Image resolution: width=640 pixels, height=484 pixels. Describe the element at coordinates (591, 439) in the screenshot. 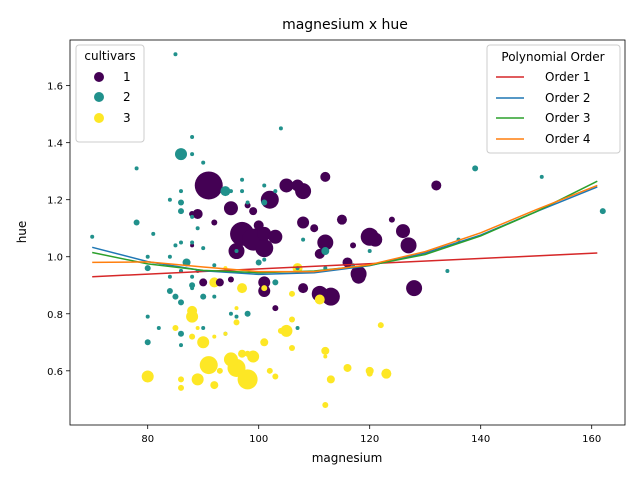

I see `x-tick-label: 160` at that location.